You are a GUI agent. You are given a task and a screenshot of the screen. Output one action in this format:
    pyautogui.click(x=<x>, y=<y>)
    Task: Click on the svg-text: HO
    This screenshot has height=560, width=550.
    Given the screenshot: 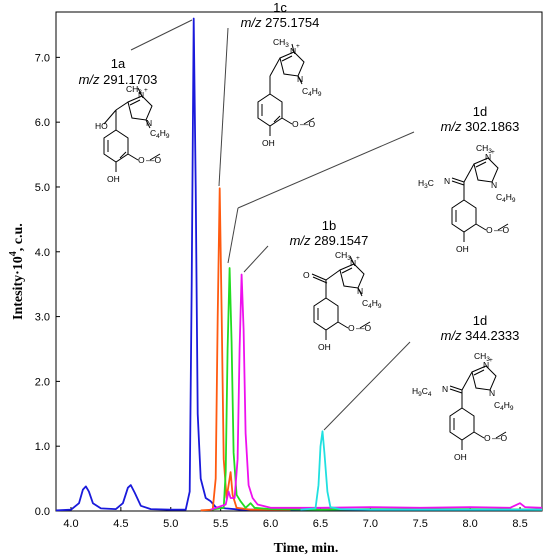 What is the action you would take?
    pyautogui.click(x=101, y=126)
    